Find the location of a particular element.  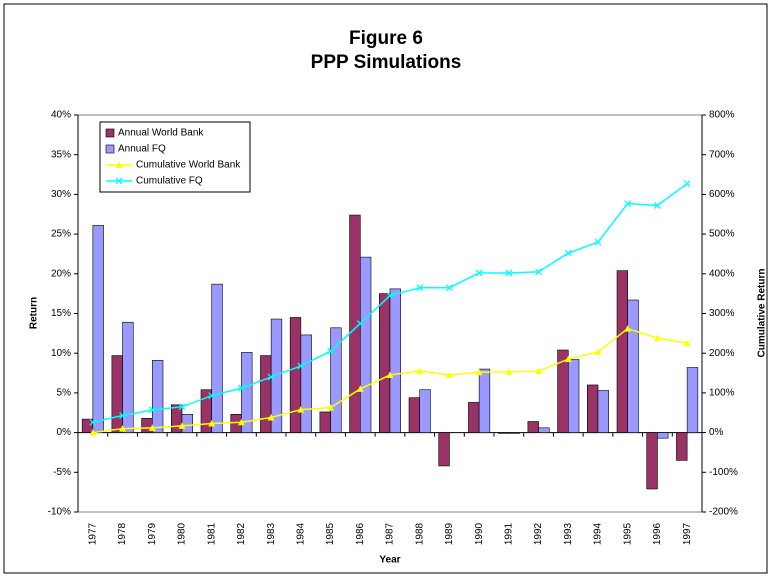

x-tick-label: 1996 is located at coordinates (657, 533).